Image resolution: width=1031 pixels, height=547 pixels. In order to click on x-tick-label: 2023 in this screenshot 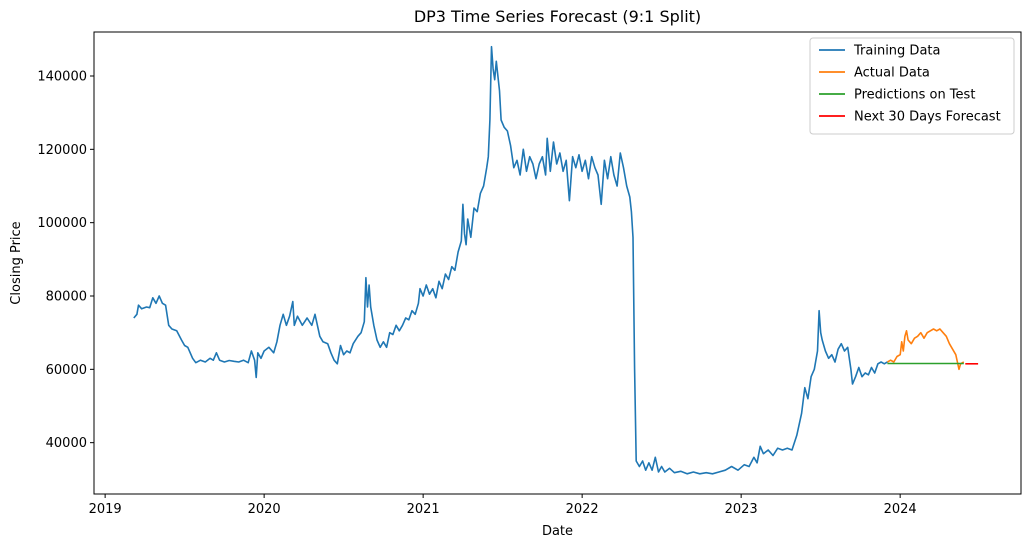, I will do `click(741, 509)`.